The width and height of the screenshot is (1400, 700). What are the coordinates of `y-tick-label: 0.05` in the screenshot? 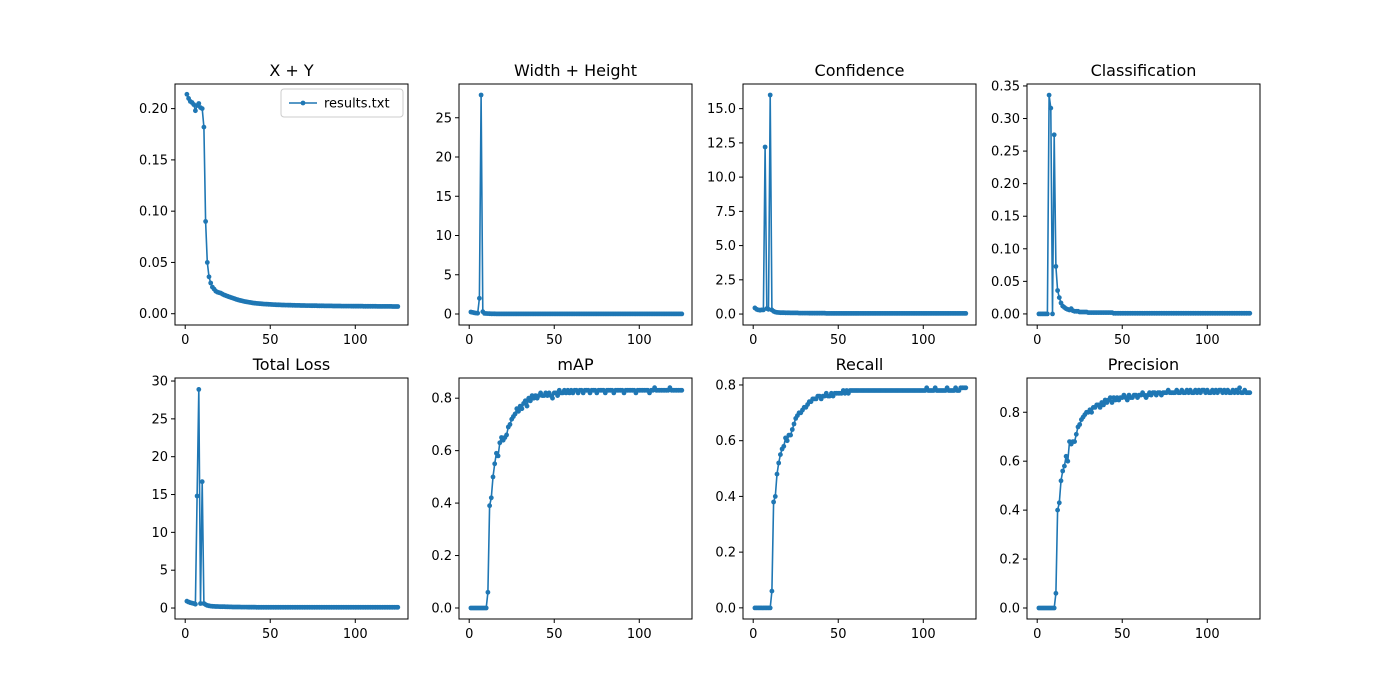 It's located at (153, 263).